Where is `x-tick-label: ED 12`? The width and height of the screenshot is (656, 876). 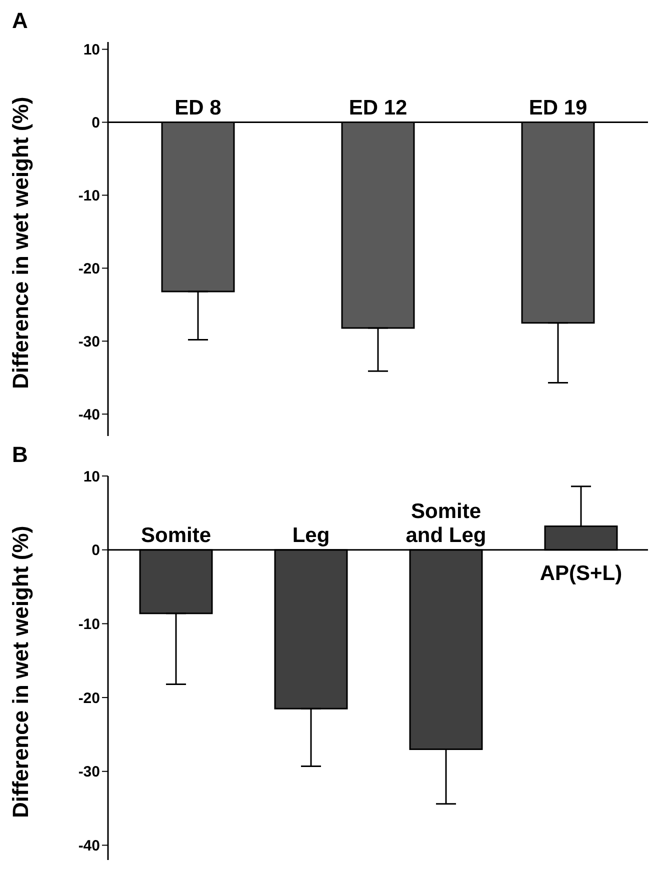
x-tick-label: ED 12 is located at coordinates (378, 108).